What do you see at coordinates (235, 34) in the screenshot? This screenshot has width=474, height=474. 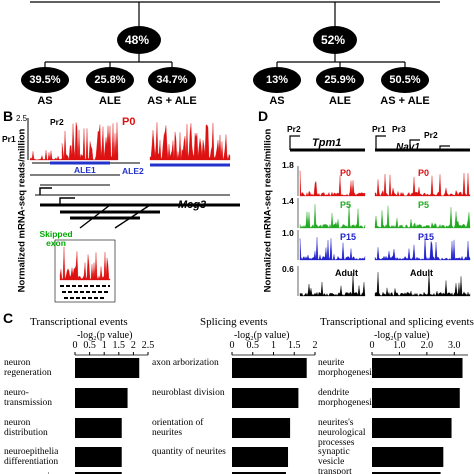 I see `tree-lines` at bounding box center [235, 34].